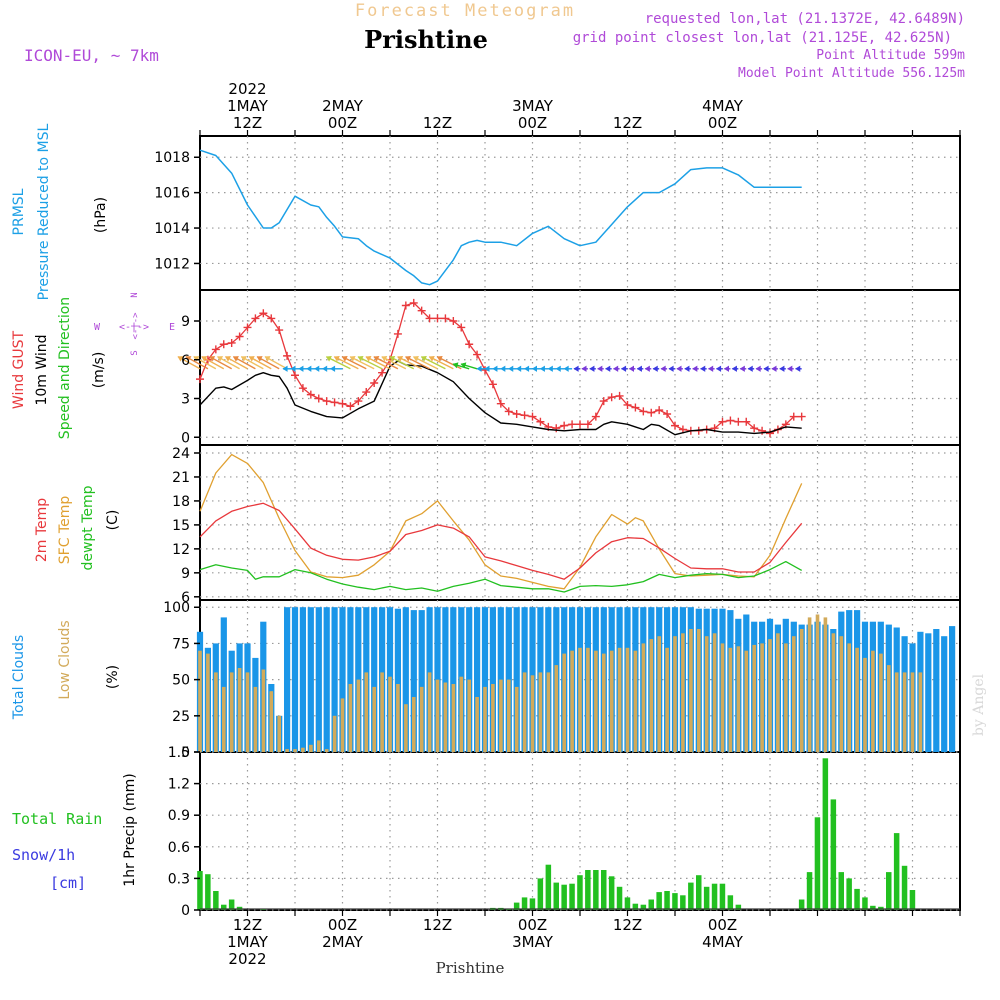  I want to click on temp-unit: (C), so click(113, 520).